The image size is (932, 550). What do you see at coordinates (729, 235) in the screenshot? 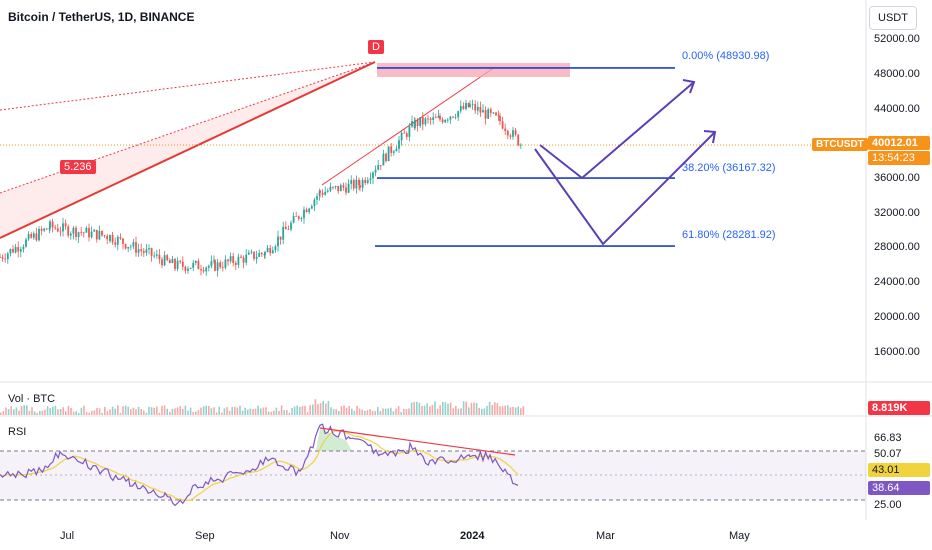
I see `fib-label-618: 61.80% (28281.92)` at bounding box center [729, 235].